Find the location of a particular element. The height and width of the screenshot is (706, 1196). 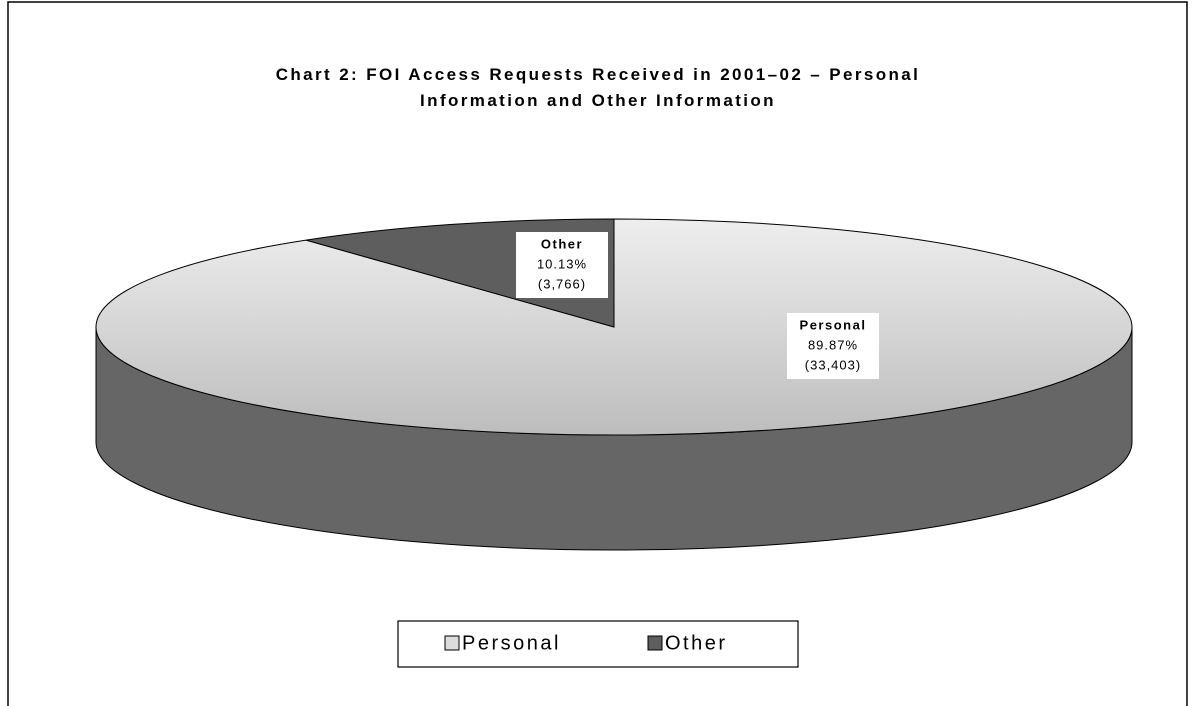

legend-label: Other is located at coordinates (696, 643).